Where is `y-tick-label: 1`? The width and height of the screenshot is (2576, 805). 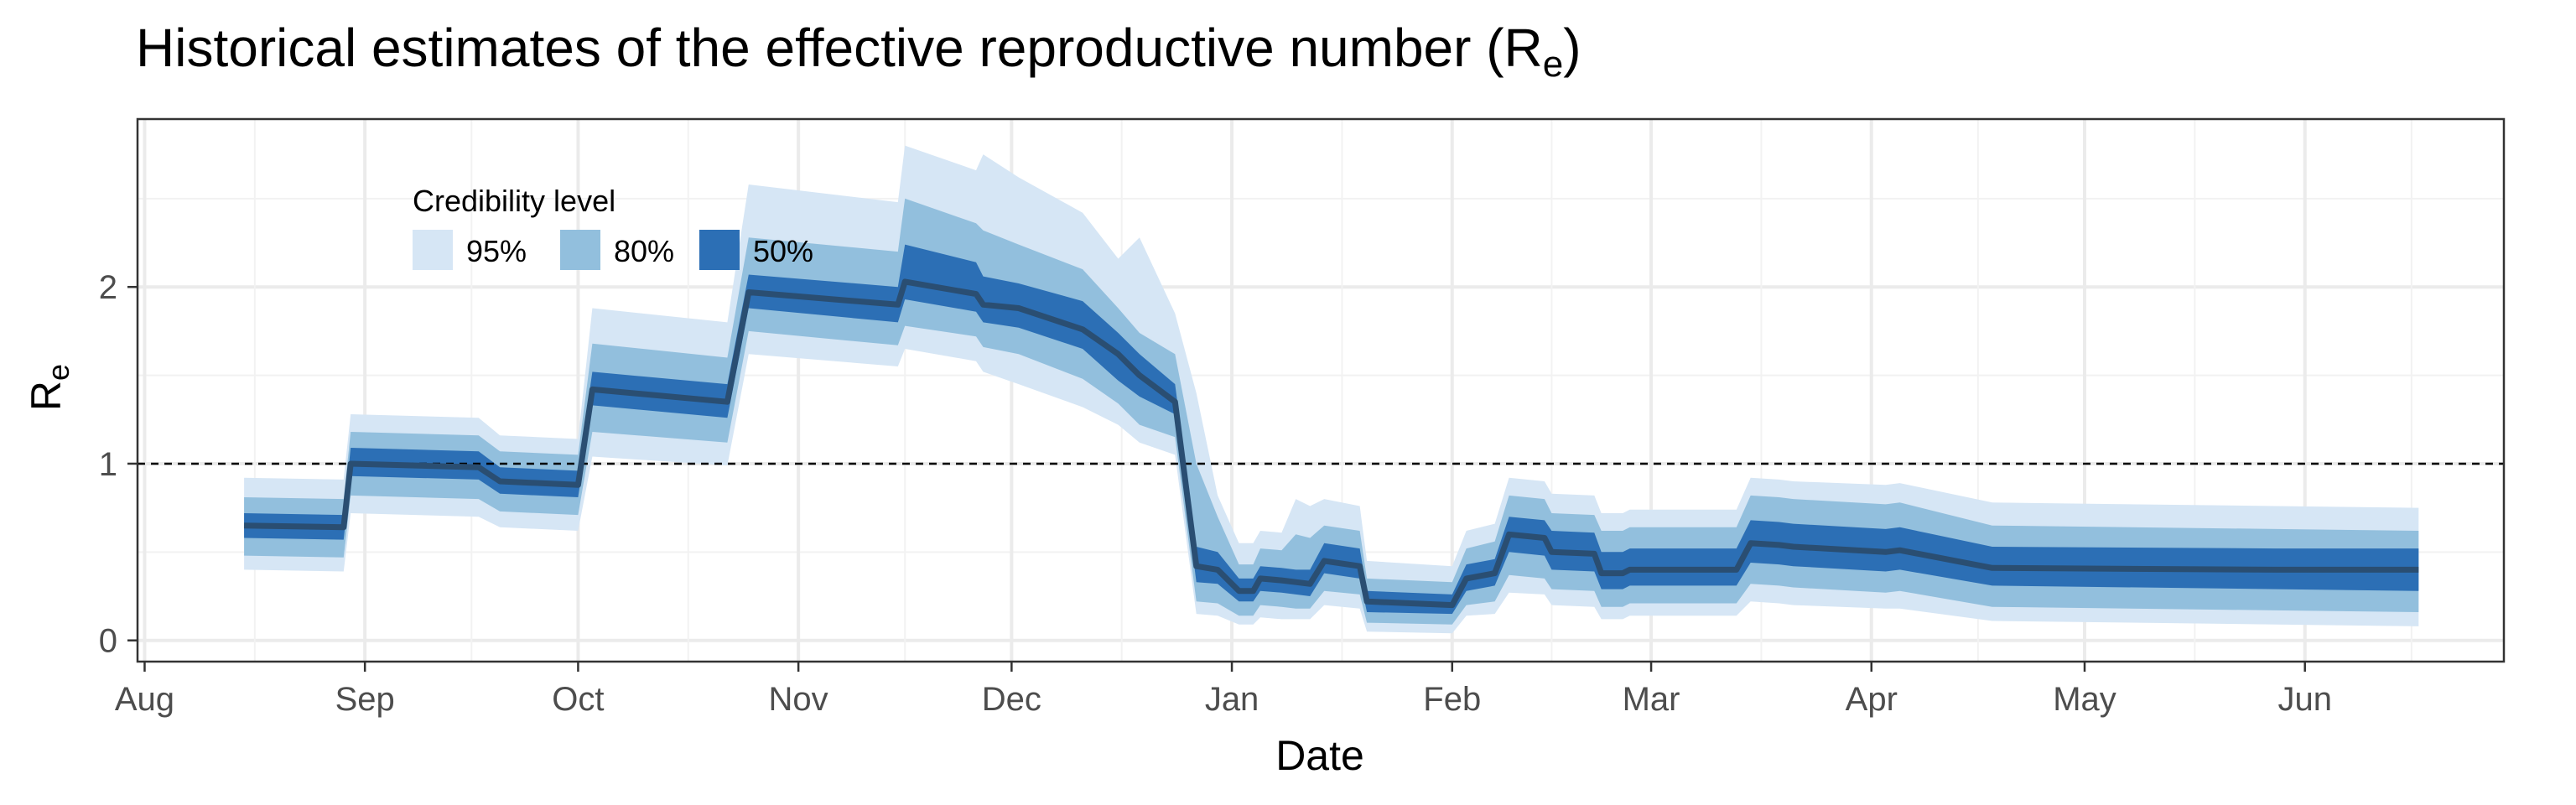 y-tick-label: 1 is located at coordinates (108, 465).